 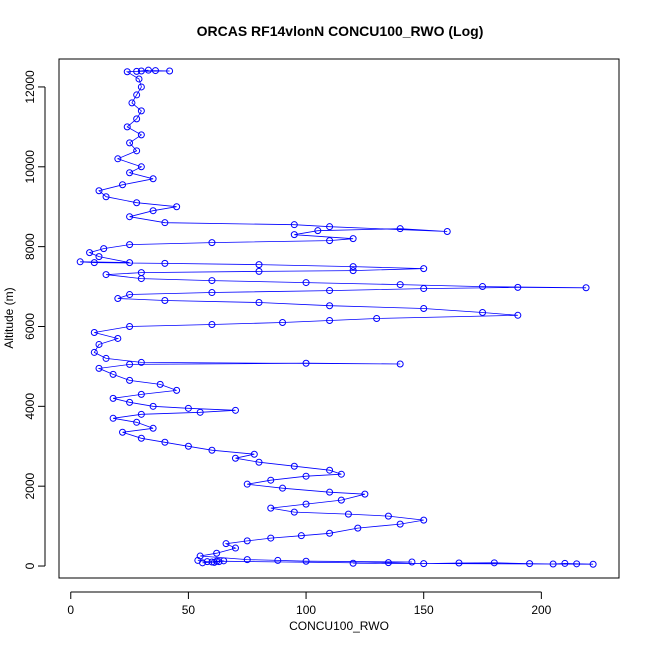 I want to click on y-tick-label: 4000, so click(x=30, y=406).